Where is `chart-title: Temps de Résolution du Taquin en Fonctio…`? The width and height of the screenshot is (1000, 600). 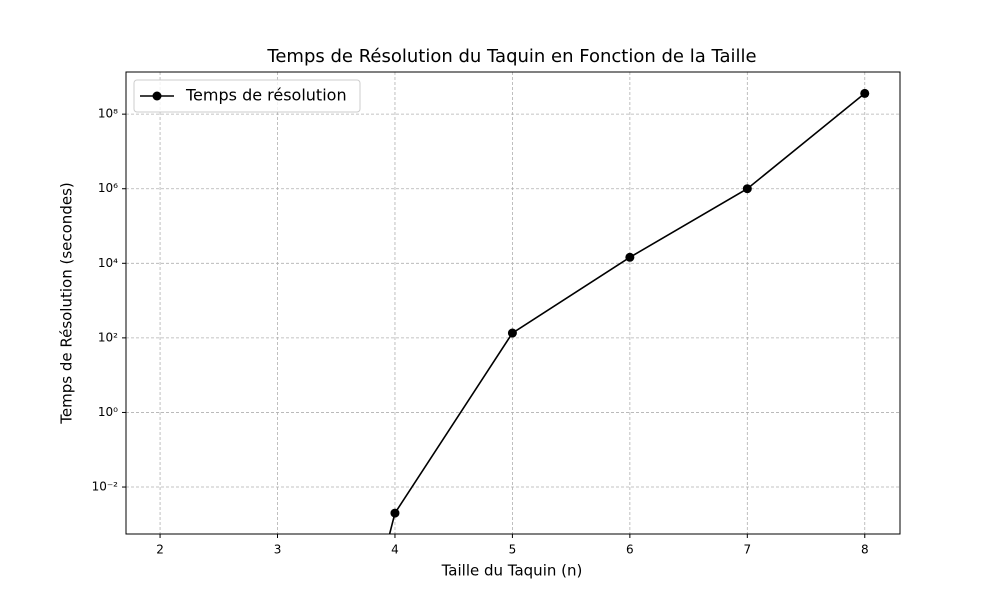 chart-title: Temps de Résolution du Taquin en Fonctio… is located at coordinates (511, 56).